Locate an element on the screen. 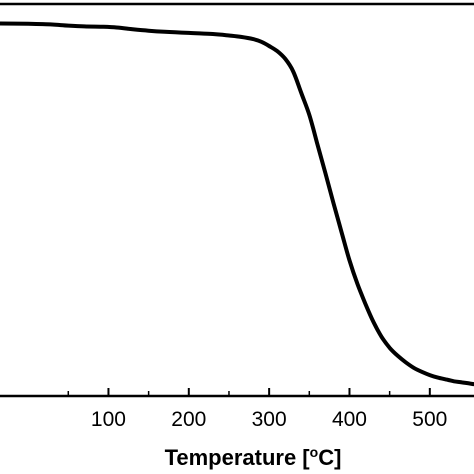 This screenshot has height=474, width=474. x-tick-label: 100 is located at coordinates (108, 419).